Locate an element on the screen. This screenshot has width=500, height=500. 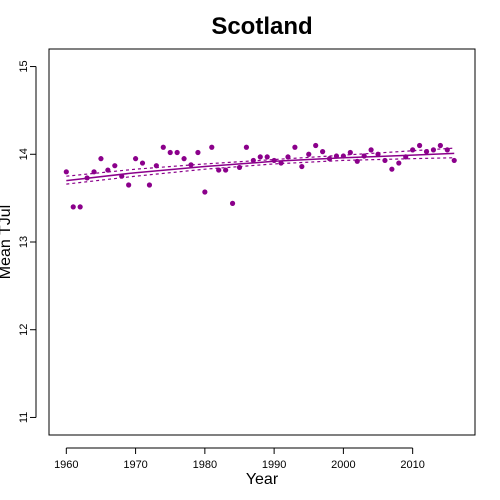
y-tick-label: 14 is located at coordinates (24, 154).